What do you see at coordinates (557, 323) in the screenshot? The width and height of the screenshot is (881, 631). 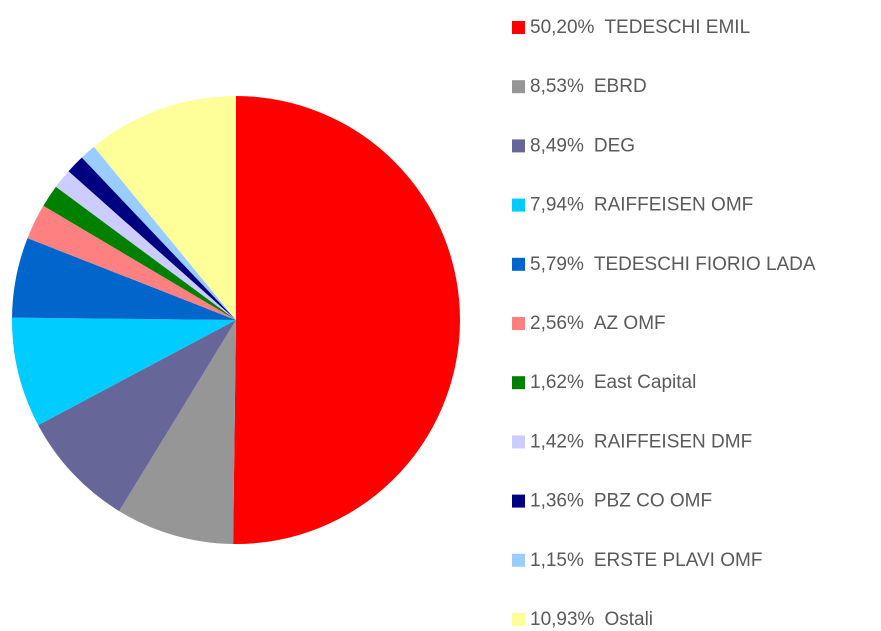 I see `legend-value: 2,56%` at bounding box center [557, 323].